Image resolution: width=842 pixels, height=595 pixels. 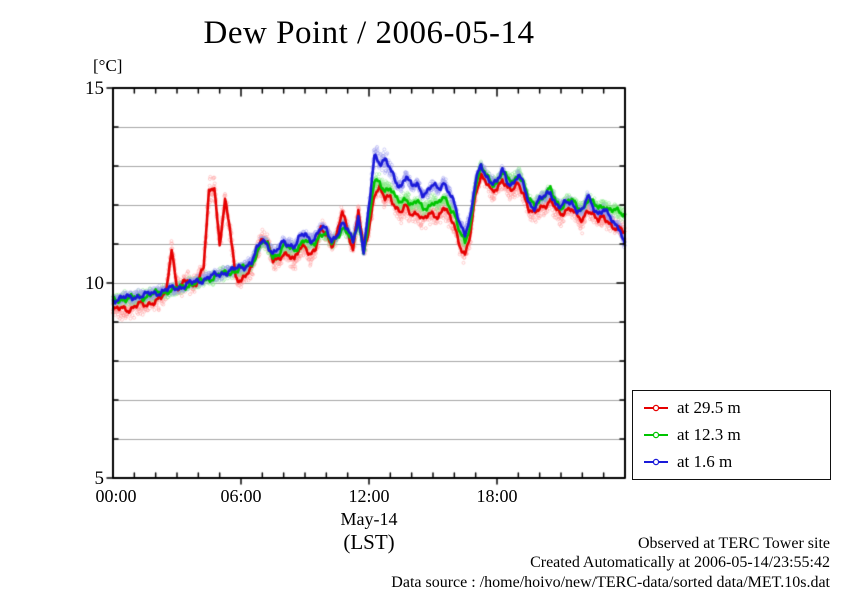 I want to click on y-tick-label-10: 10, so click(x=94, y=283).